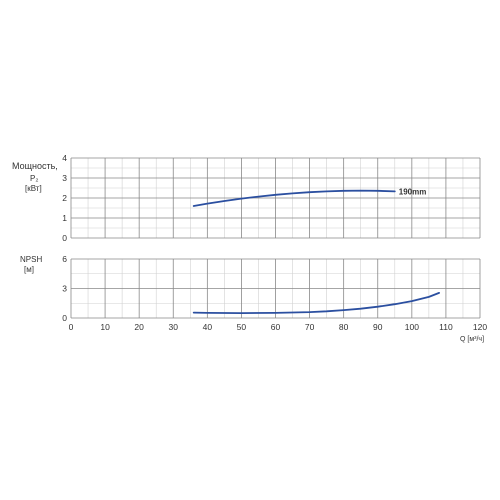 This screenshot has height=500, width=500. I want to click on x-axis-label: Q [м³/ч], so click(472, 339).